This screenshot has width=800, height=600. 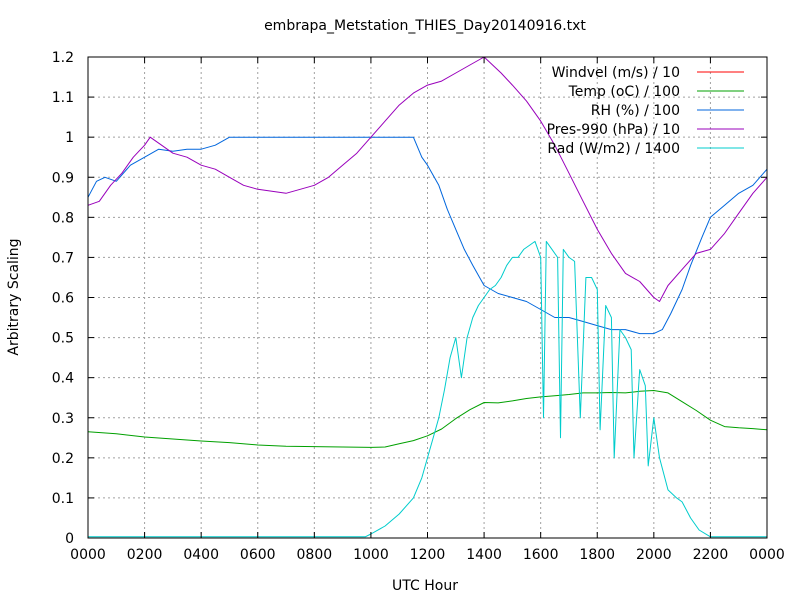 I want to click on legend-label: Temp (oC) / 100, so click(x=624, y=92).